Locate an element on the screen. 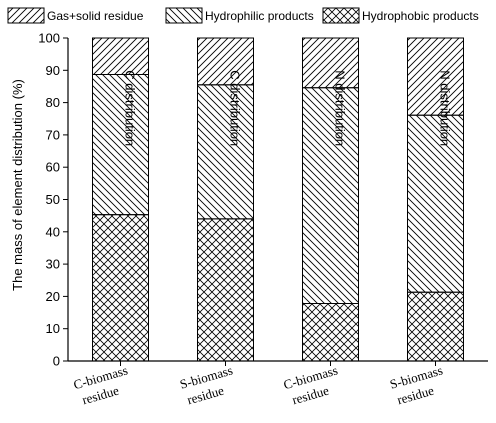 The height and width of the screenshot is (423, 496). x-tick-label-4: S-biomassresidue is located at coordinates (418, 385).